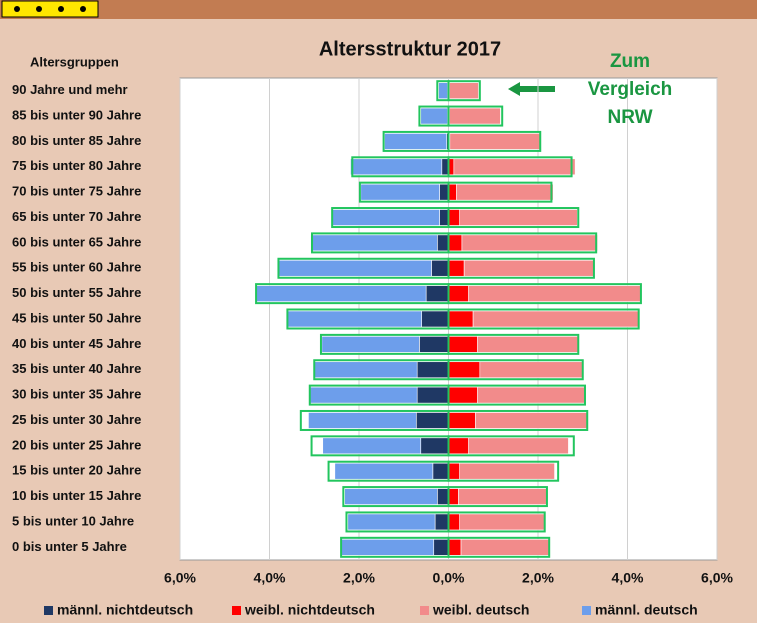  Describe the element at coordinates (76, 114) in the screenshot. I see `y-tick-label: 85 bis unter 90 Jahre` at that location.